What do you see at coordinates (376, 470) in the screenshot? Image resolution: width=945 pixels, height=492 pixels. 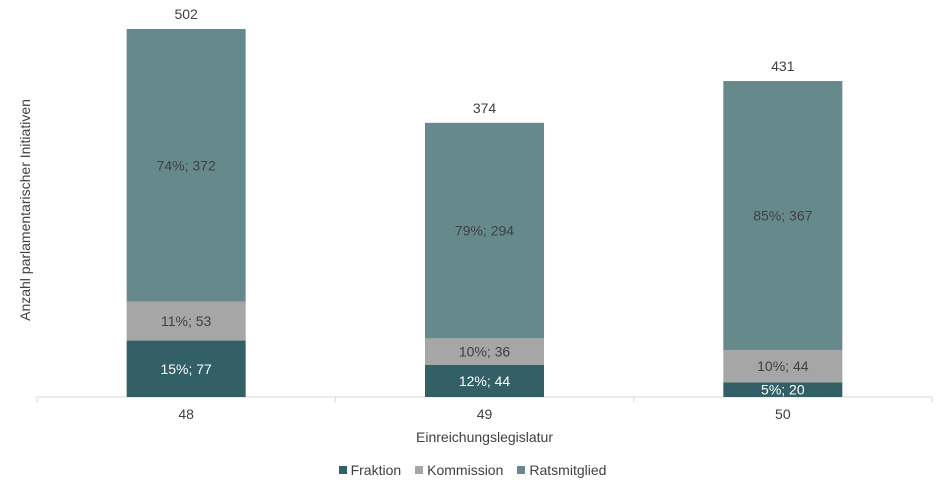 I see `legend-label-fraktion: Fraktion` at bounding box center [376, 470].